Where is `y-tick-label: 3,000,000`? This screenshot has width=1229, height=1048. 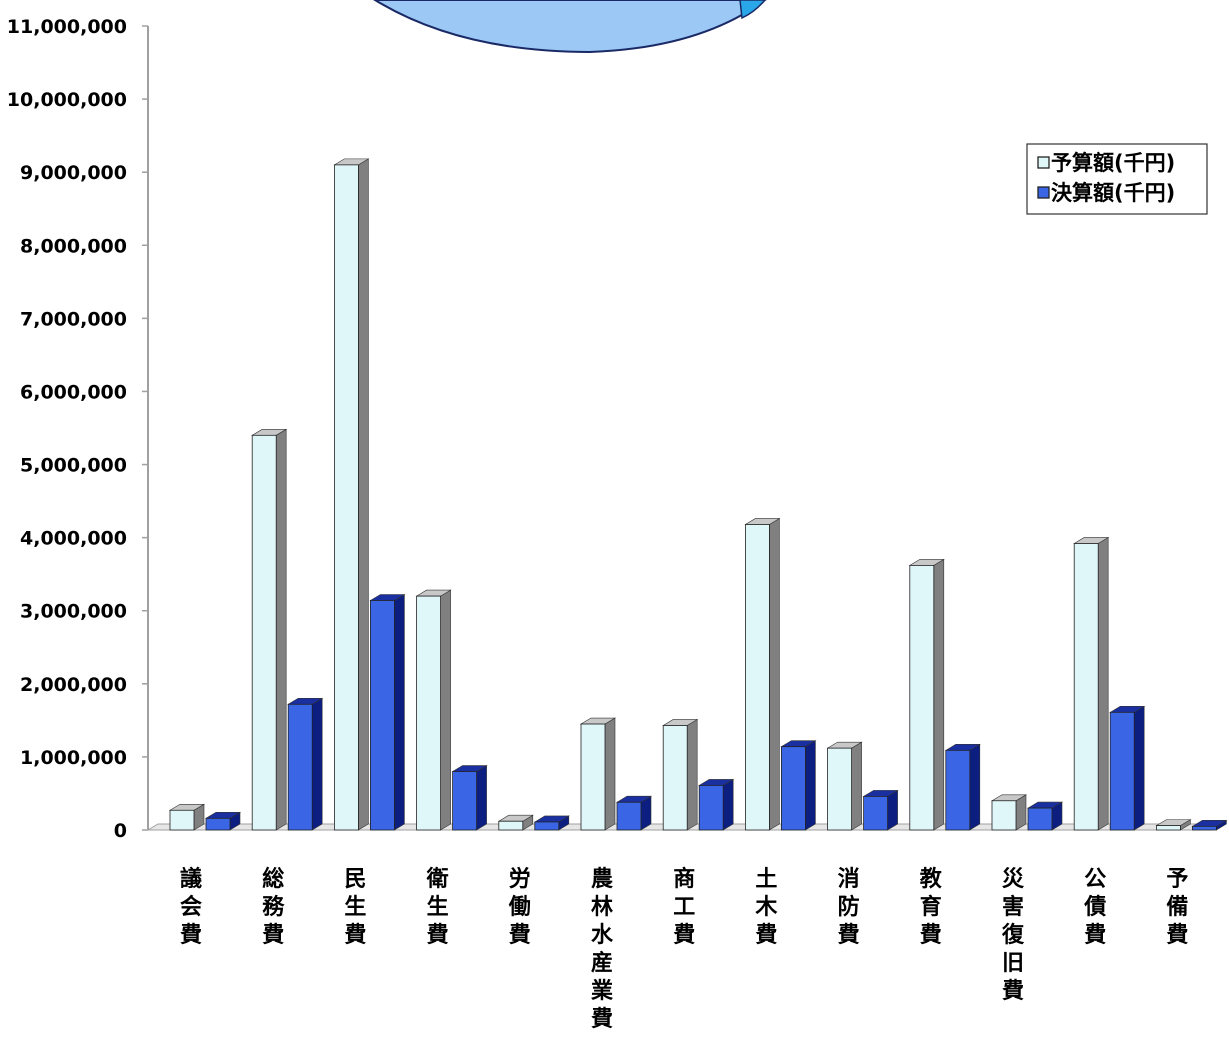
y-tick-label: 3,000,000 is located at coordinates (73, 612).